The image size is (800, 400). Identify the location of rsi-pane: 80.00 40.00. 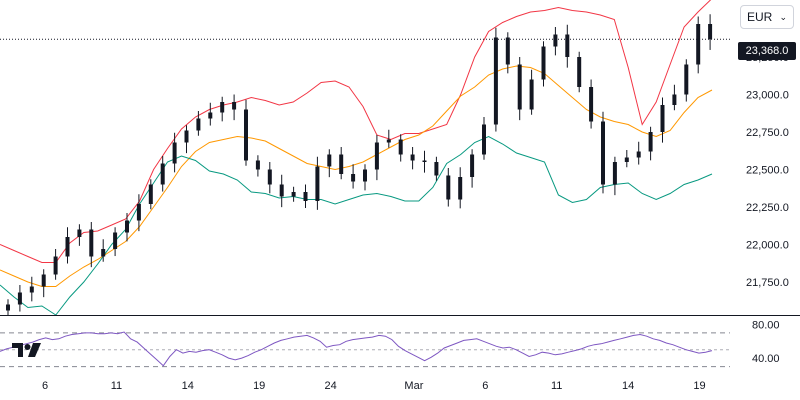
(390, 343).